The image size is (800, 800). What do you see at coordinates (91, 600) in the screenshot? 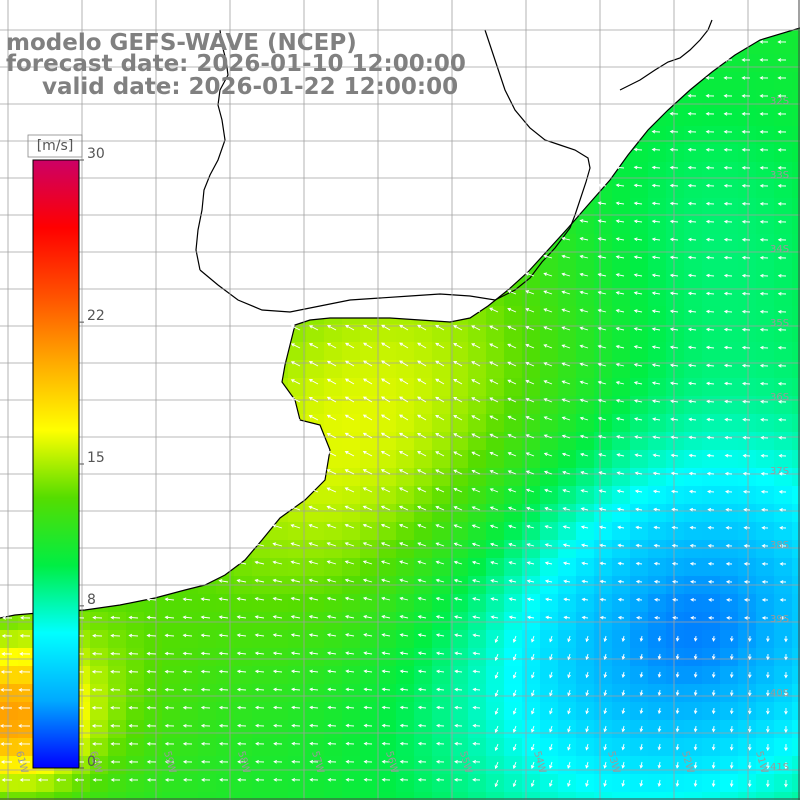
I see `colorbar-tick-label: 8` at bounding box center [91, 600].